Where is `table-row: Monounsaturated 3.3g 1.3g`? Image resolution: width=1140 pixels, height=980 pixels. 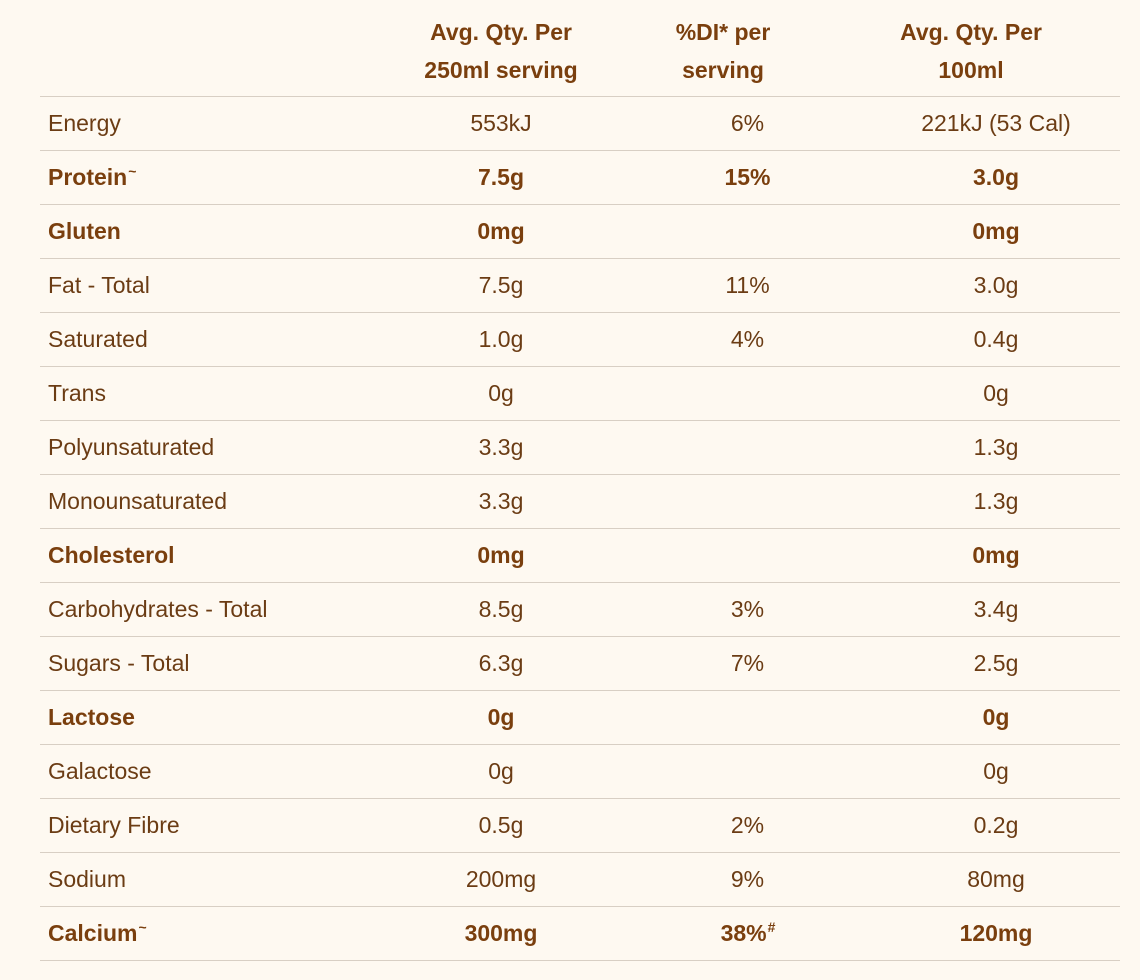
table-row: Monounsaturated 3.3g 1.3g is located at coordinates (580, 502).